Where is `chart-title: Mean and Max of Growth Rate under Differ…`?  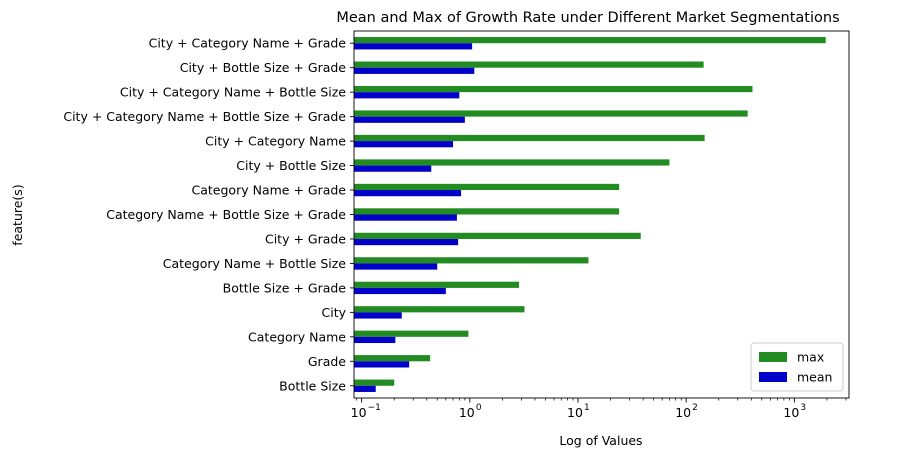 chart-title: Mean and Max of Growth Rate under Differ… is located at coordinates (587, 18).